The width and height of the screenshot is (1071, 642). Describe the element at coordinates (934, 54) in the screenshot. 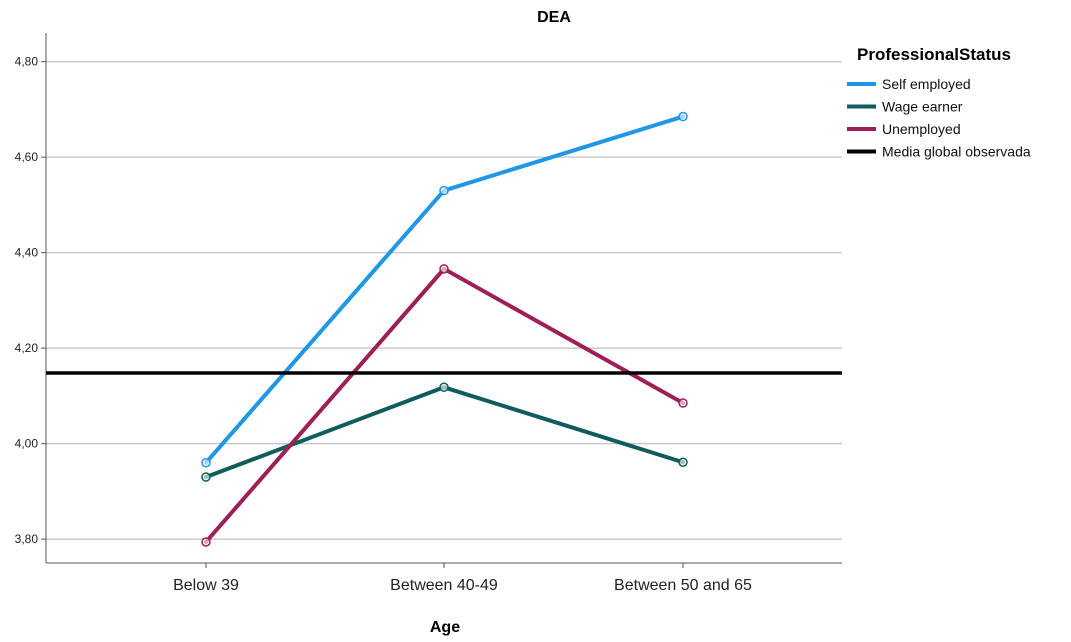

I see `legend-title: ProfessionalStatus` at that location.